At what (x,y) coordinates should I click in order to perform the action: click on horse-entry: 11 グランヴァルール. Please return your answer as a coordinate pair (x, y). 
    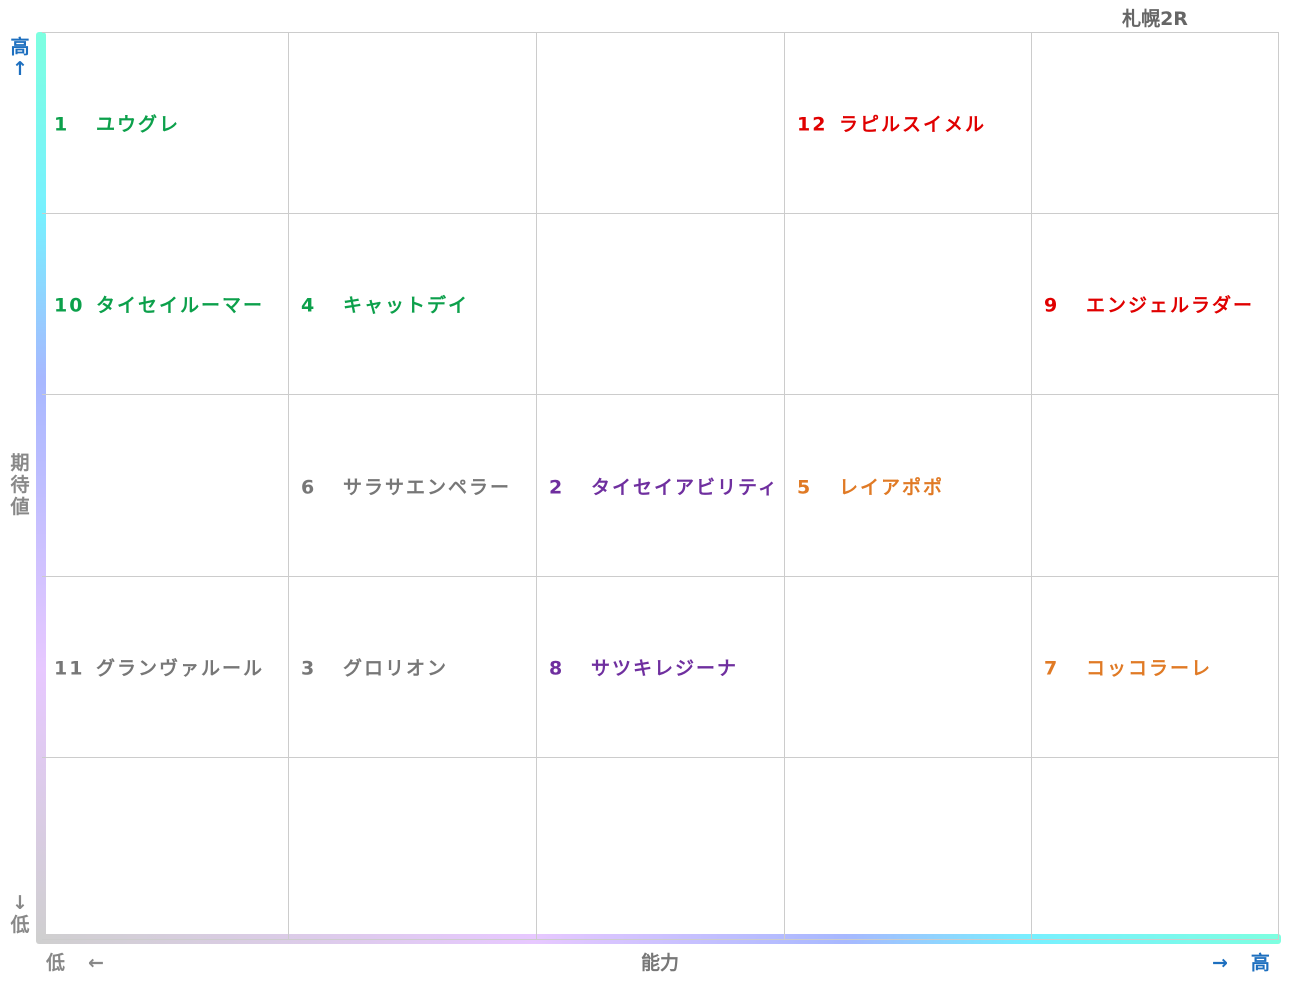
    Looking at the image, I should click on (159, 667).